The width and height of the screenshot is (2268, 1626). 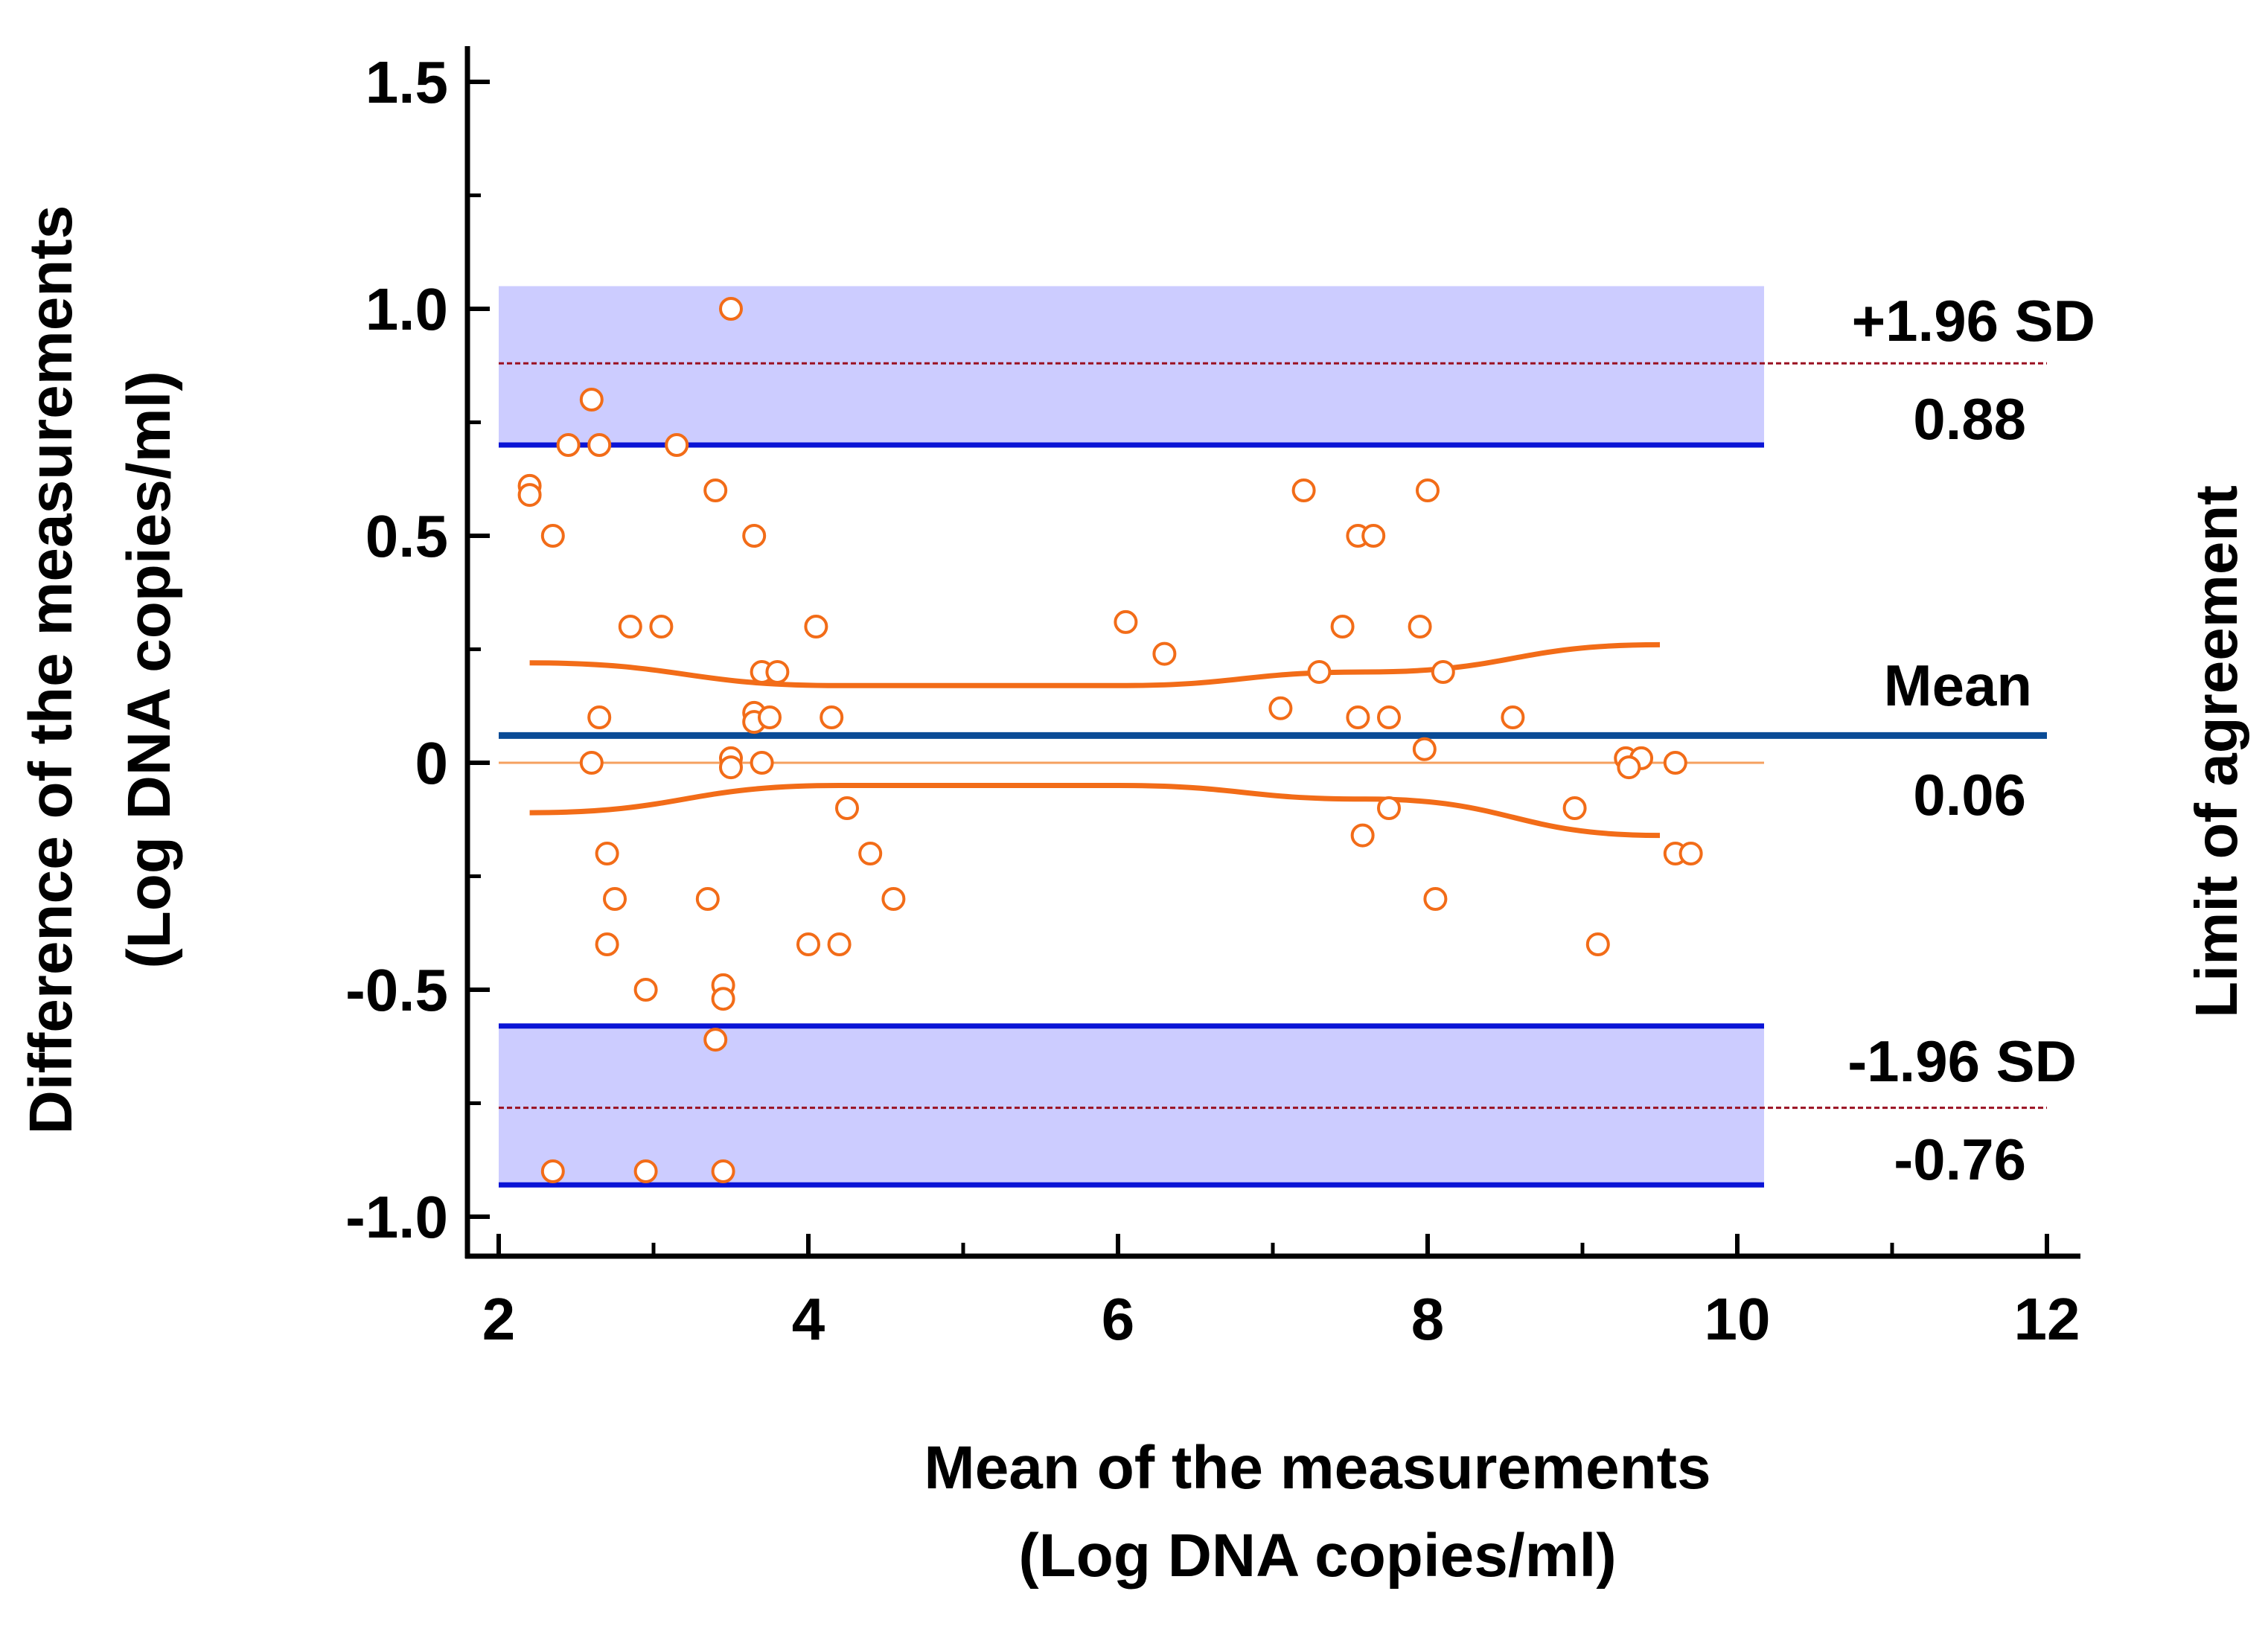 I want to click on y-axis-title-line1: Difference of the measurements, so click(x=51, y=670).